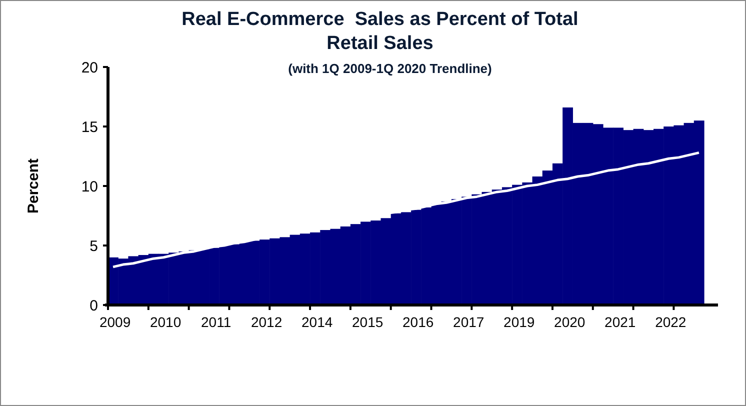 This screenshot has width=746, height=406. I want to click on x-tick-label: 2022, so click(670, 322).